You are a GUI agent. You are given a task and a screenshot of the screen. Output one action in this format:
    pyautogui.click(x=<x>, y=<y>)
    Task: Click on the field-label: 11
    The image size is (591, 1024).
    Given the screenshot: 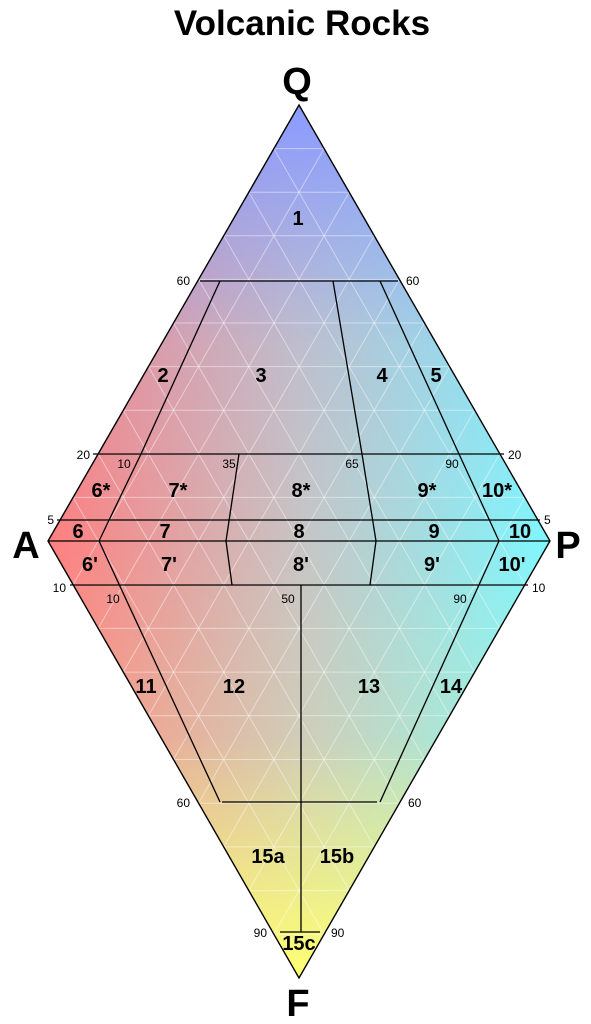 What is the action you would take?
    pyautogui.click(x=145, y=687)
    